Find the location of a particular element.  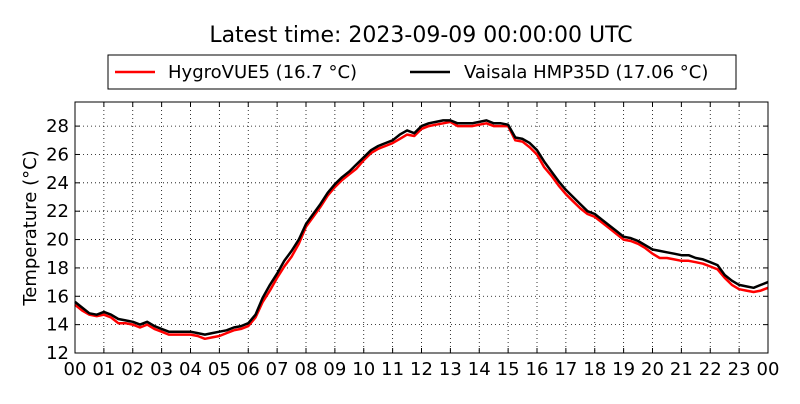

x-tick-label: 19 is located at coordinates (623, 369).